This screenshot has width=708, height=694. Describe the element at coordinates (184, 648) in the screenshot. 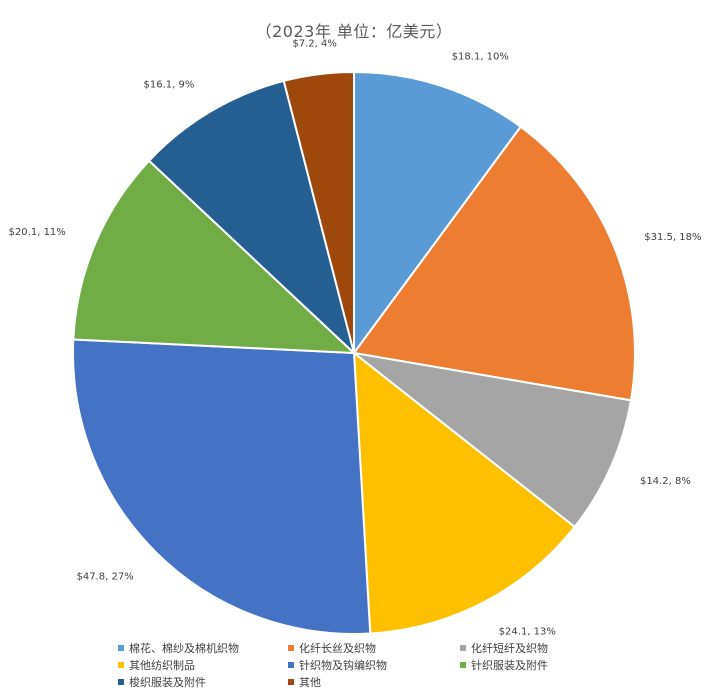

I see `legend-label: 棉花、棉纱及棉机织物` at that location.